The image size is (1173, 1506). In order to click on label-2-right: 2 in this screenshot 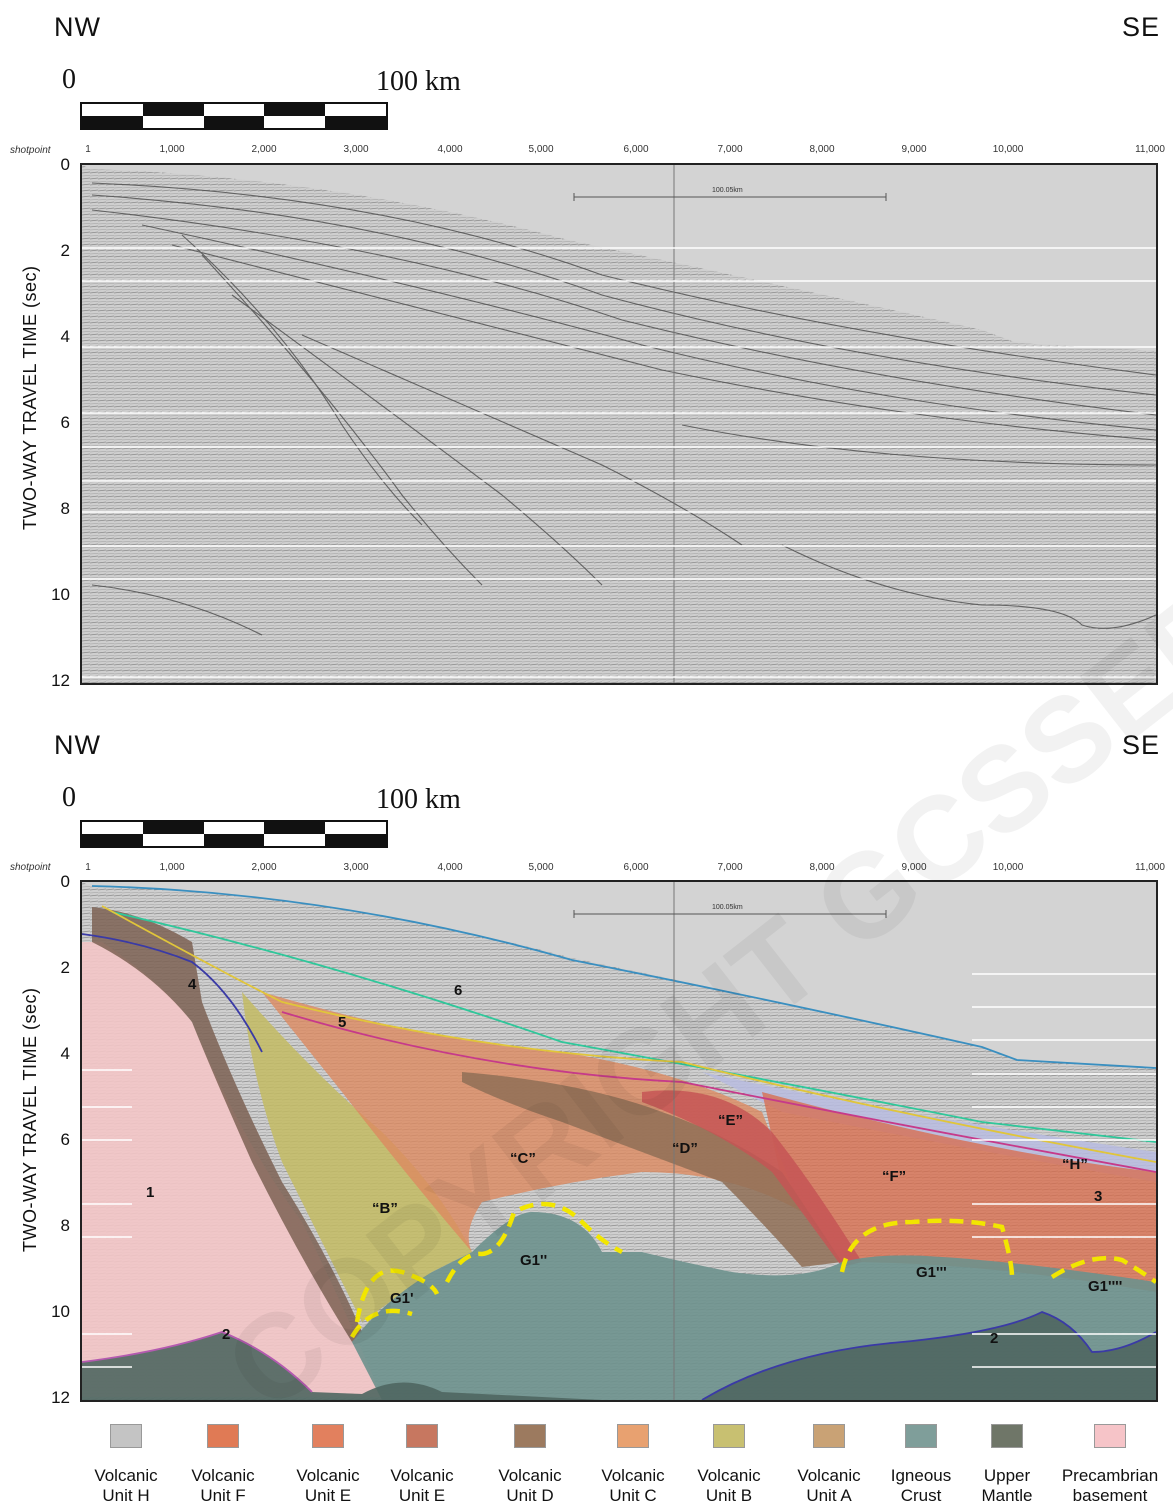, I will do `click(994, 1338)`.